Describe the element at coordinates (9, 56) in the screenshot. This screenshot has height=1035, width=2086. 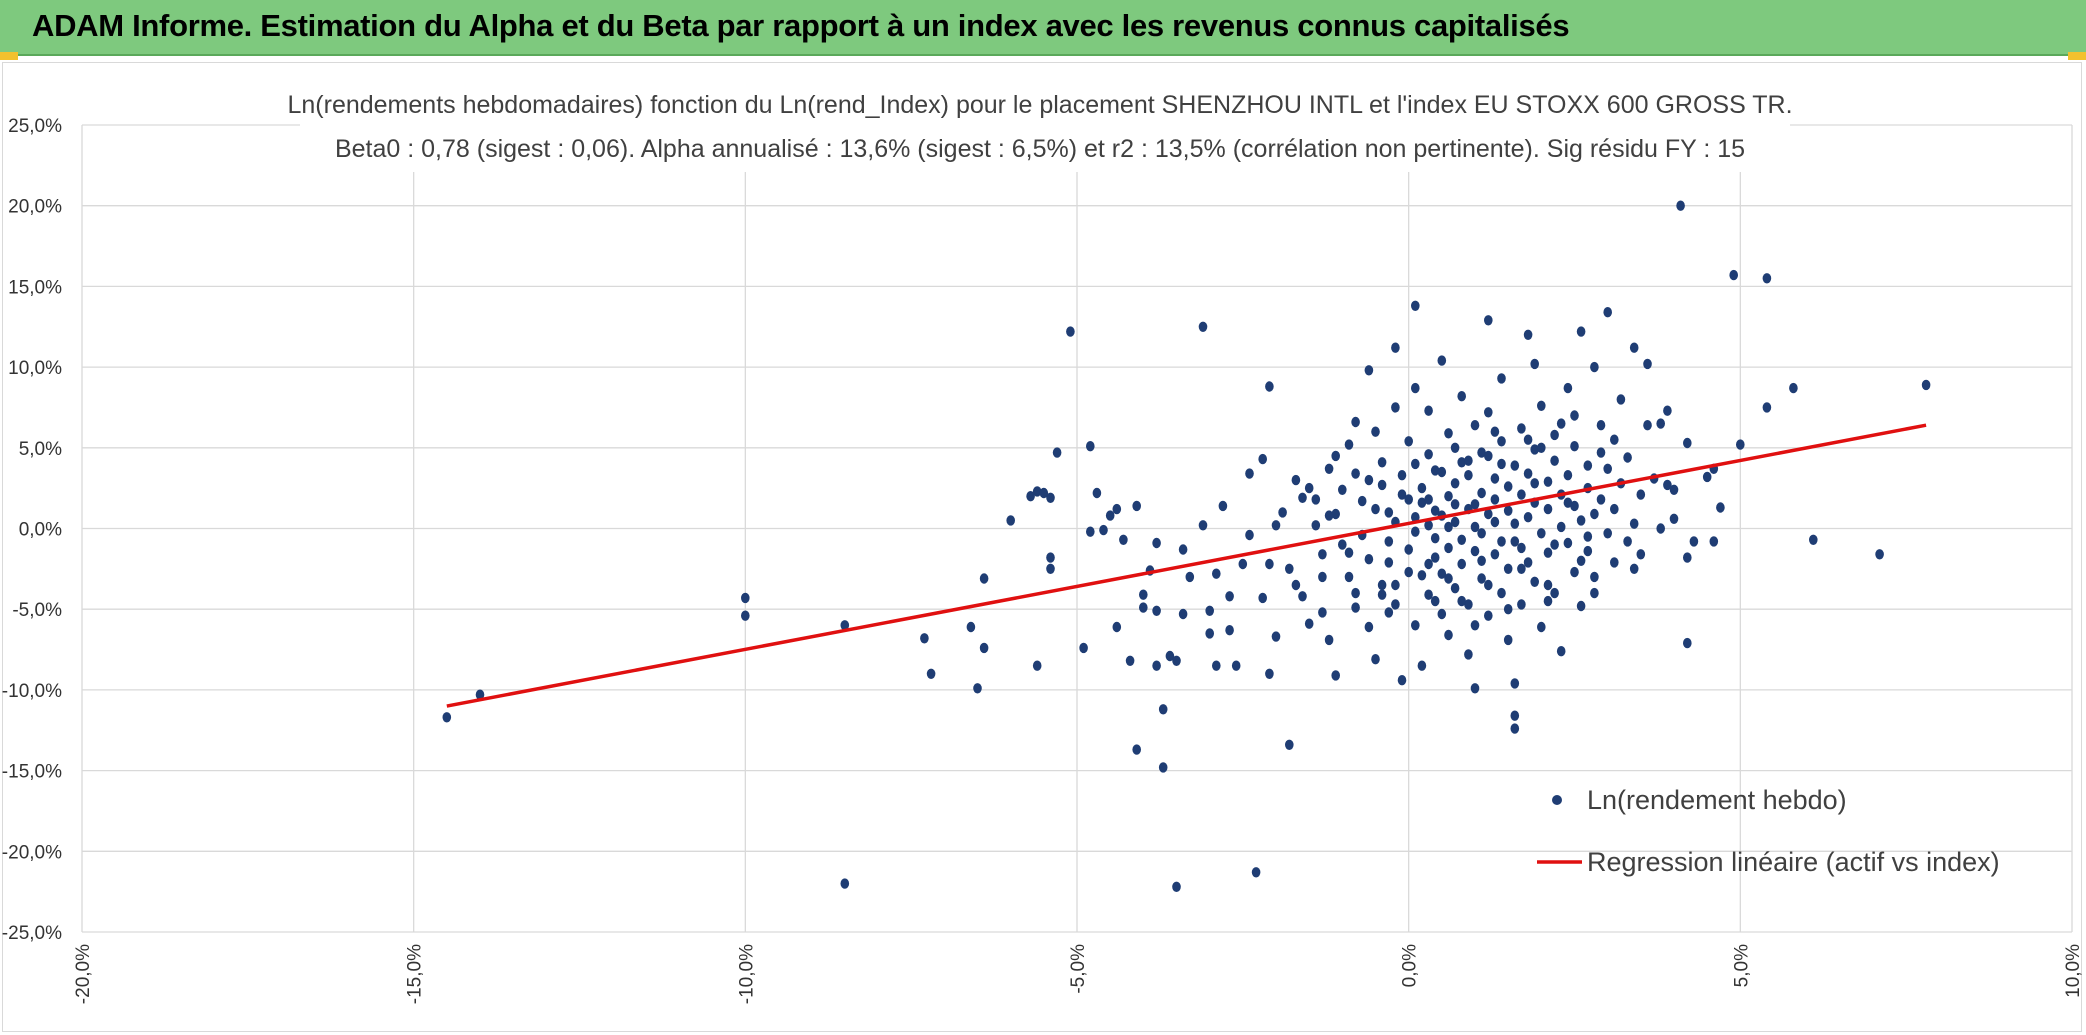
I see `corner-marker-left` at that location.